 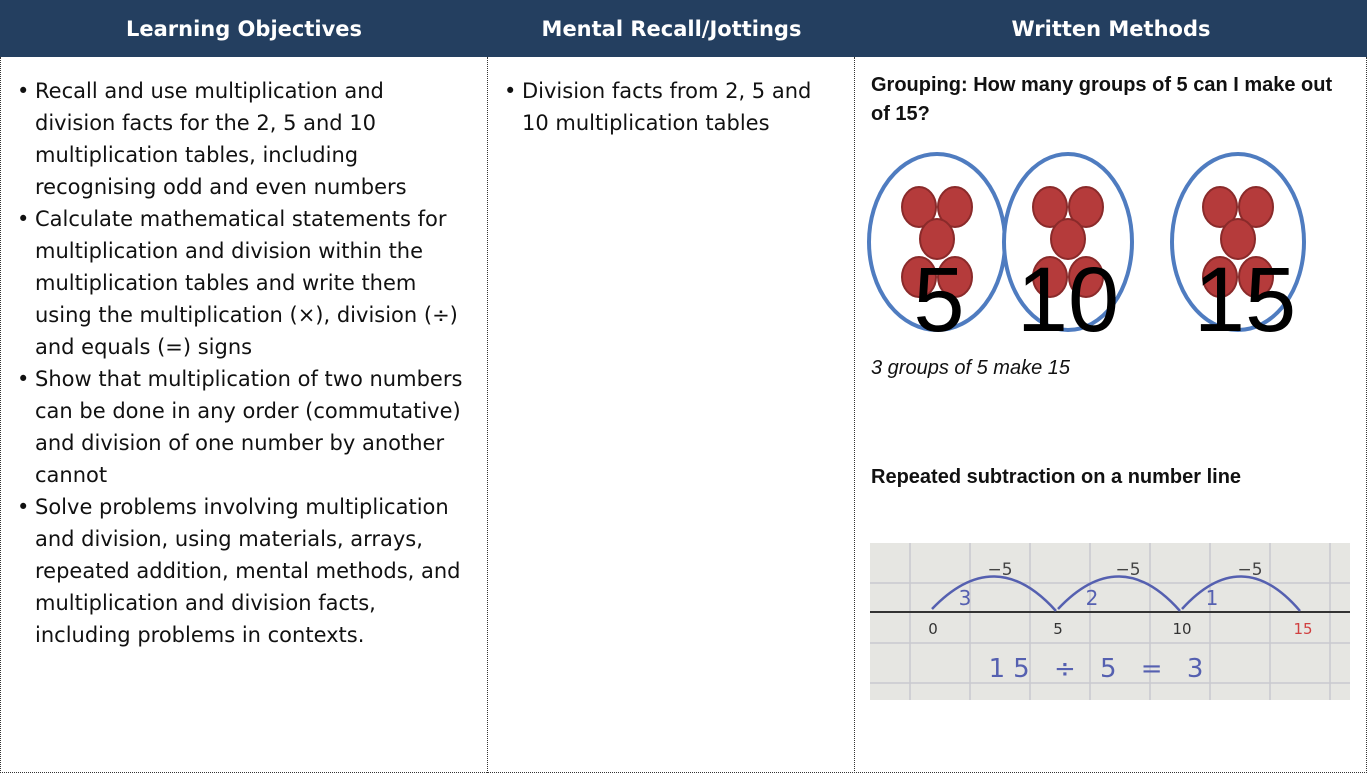 I want to click on jump-count: 3, so click(x=965, y=598).